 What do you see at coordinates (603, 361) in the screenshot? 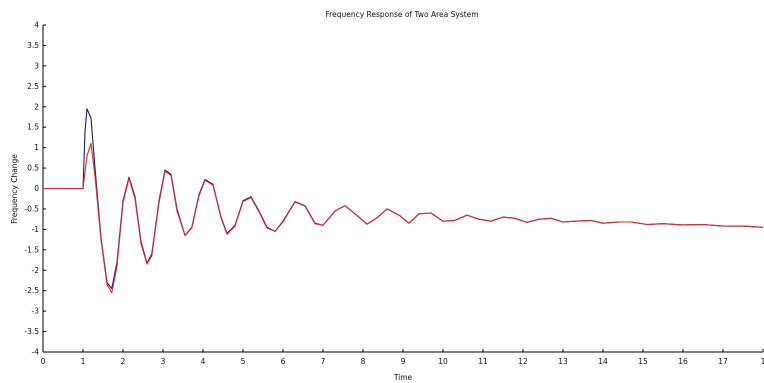
I see `x-tick-label: 14` at bounding box center [603, 361].